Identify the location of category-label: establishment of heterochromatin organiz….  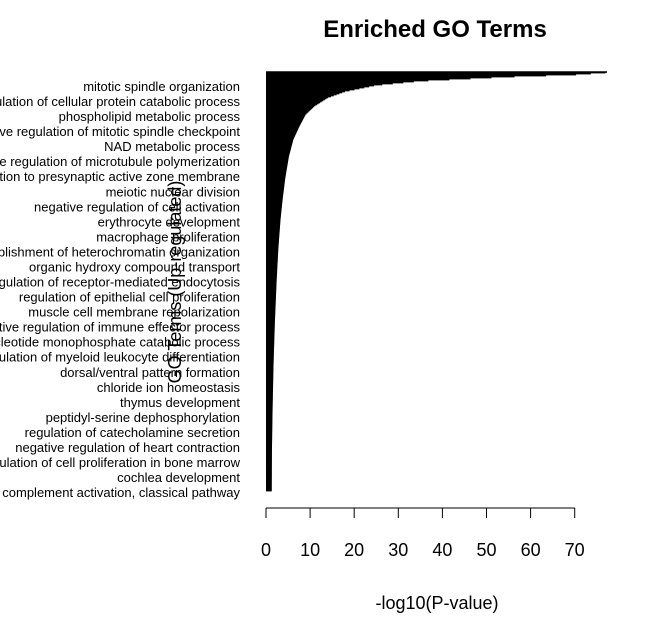
(120, 251).